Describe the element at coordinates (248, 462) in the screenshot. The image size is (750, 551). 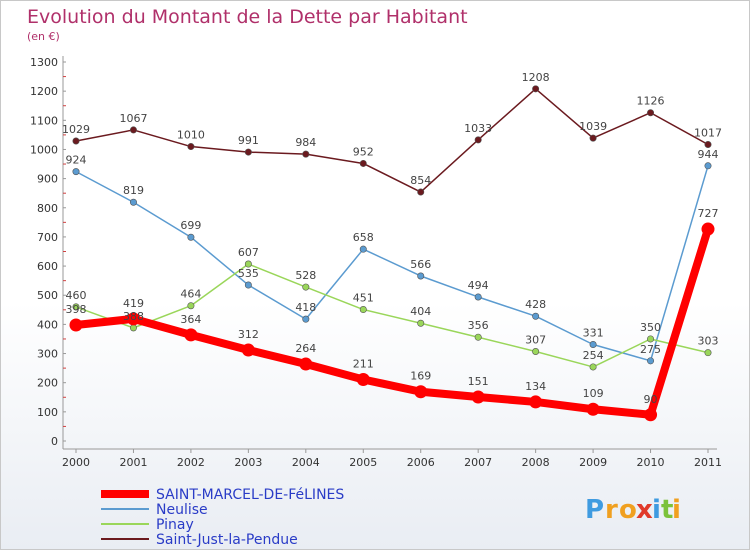
I see `x-tick-label: 2003` at that location.